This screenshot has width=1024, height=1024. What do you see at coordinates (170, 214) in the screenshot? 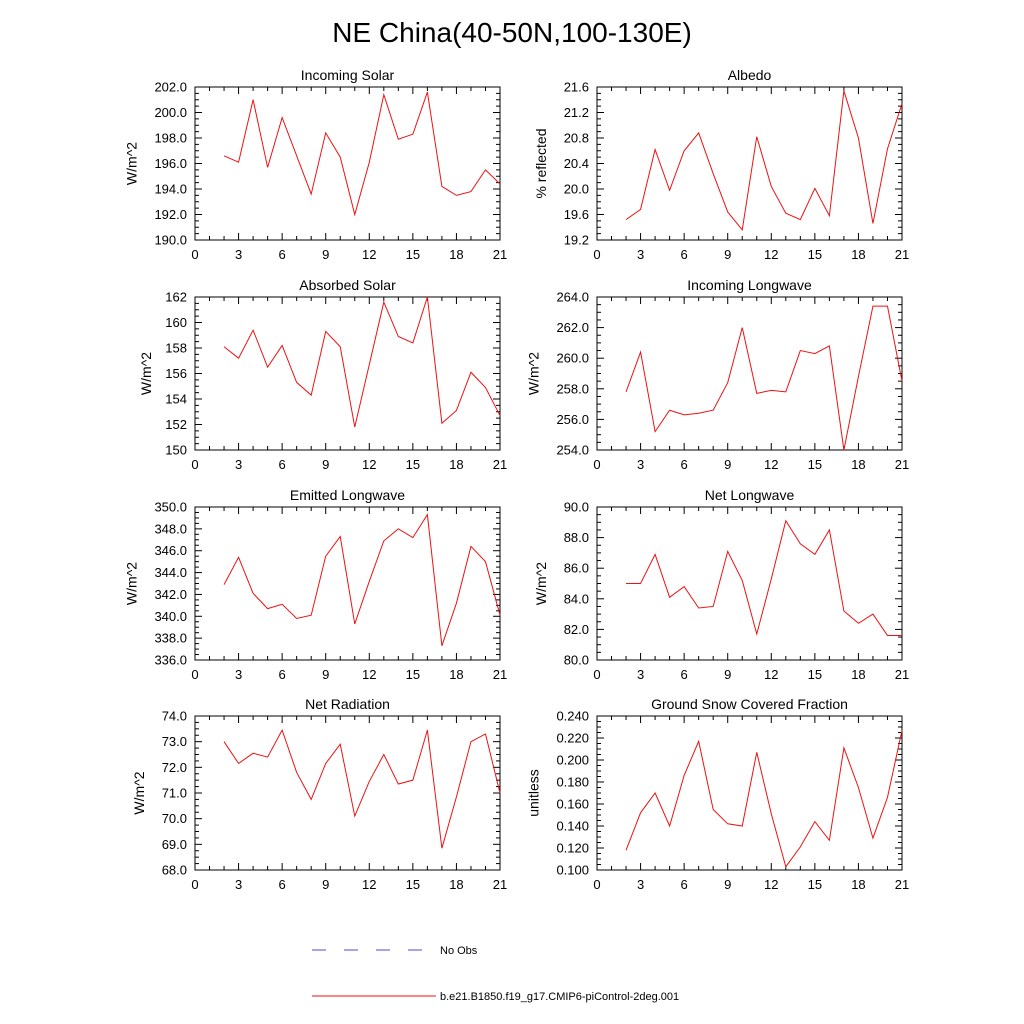
I see `y-tick-label: 192.0` at bounding box center [170, 214].